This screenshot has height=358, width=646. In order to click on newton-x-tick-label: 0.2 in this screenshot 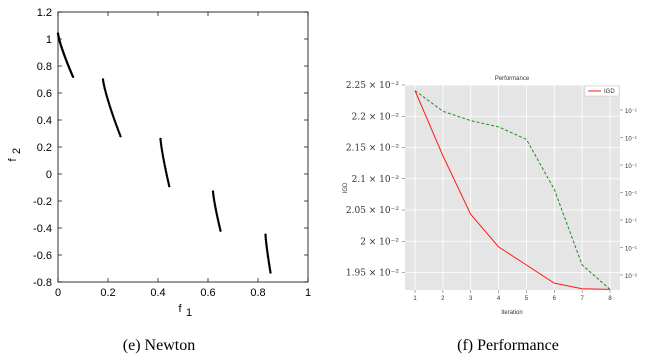, I will do `click(107, 293)`.